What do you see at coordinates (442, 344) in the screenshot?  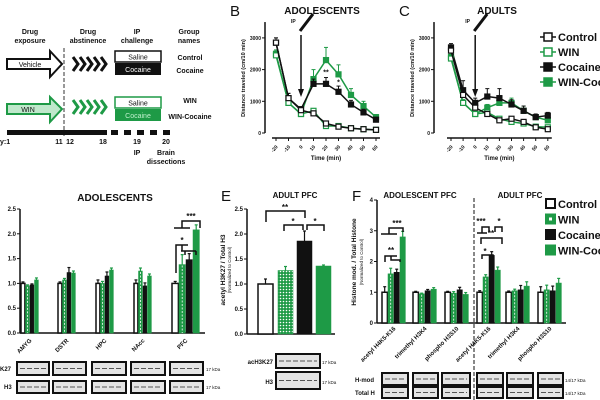 I see `x-tick-label: phospho H3S10` at bounding box center [442, 344].